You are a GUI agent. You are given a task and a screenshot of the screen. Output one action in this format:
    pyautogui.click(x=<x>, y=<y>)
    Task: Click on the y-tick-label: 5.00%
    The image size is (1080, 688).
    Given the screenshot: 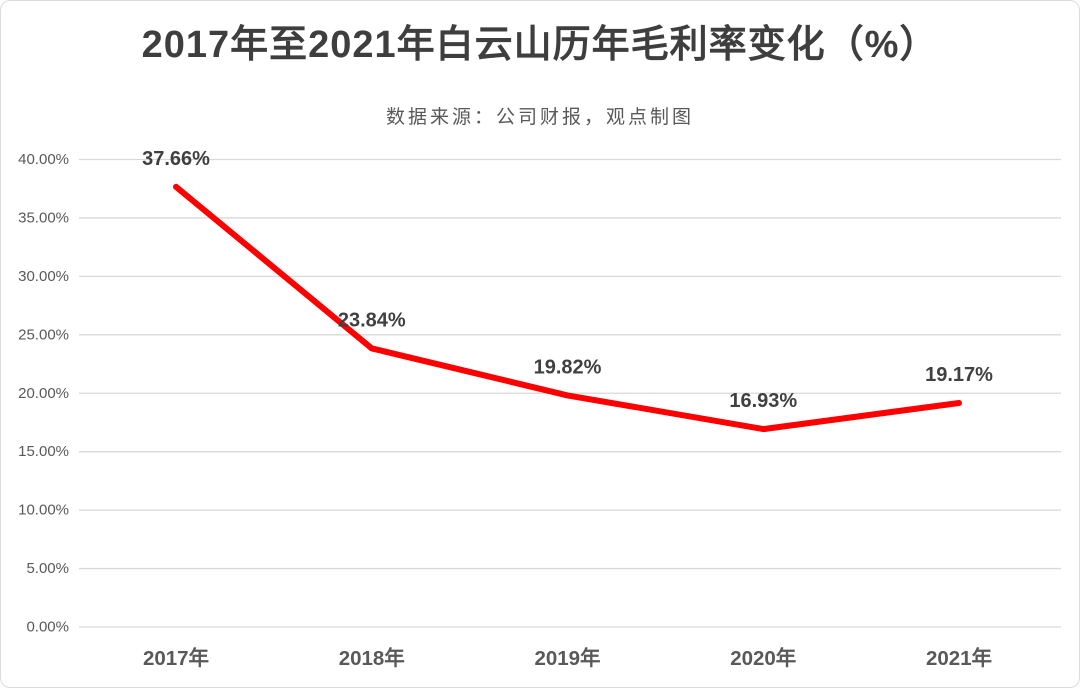 What is the action you would take?
    pyautogui.click(x=47, y=568)
    